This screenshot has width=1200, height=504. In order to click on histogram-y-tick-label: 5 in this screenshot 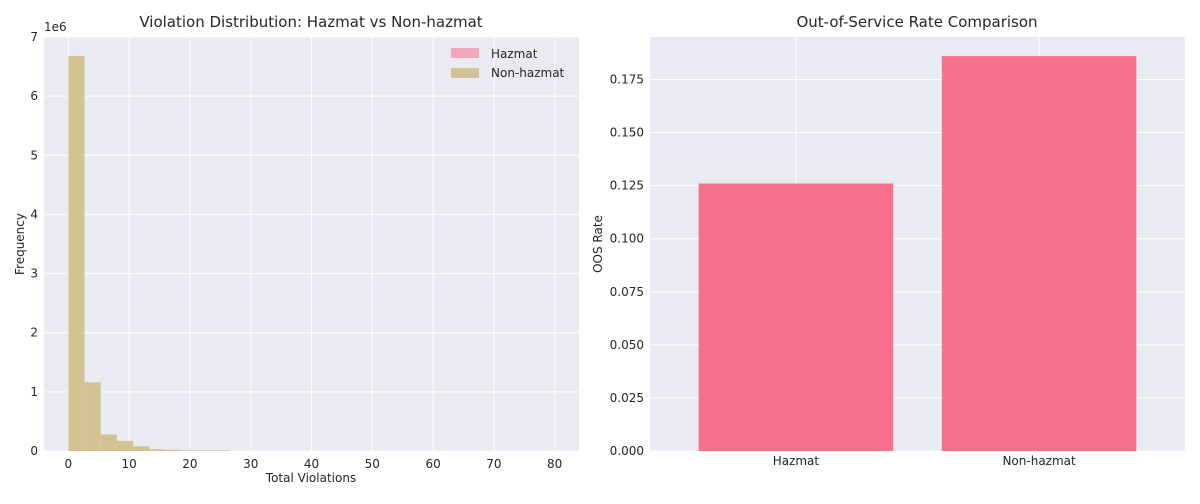, I will do `click(34, 155)`.